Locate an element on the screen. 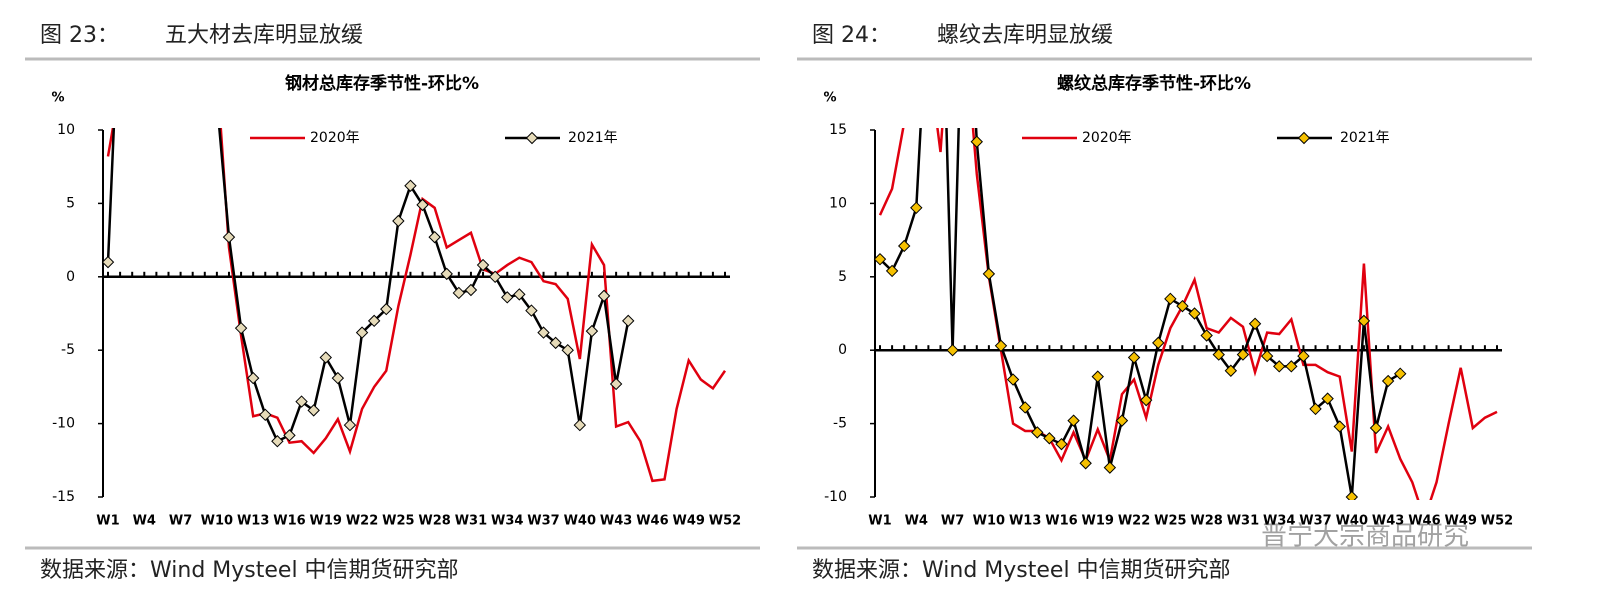 The height and width of the screenshot is (611, 1599). source: 数据来源：Wind Mysteel 中信期货研究部 is located at coordinates (249, 570).